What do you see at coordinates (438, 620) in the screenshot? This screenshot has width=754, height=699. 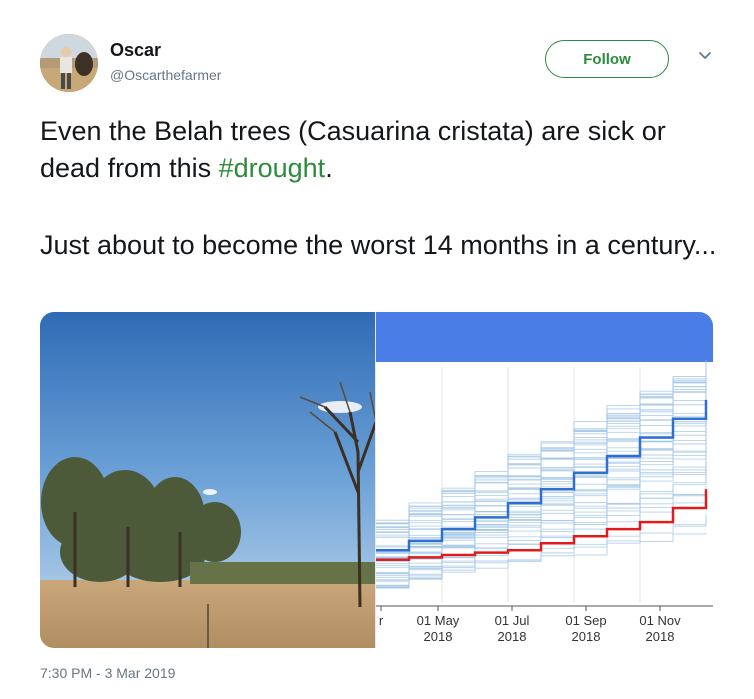 I see `x-tick-label: 01 May` at bounding box center [438, 620].